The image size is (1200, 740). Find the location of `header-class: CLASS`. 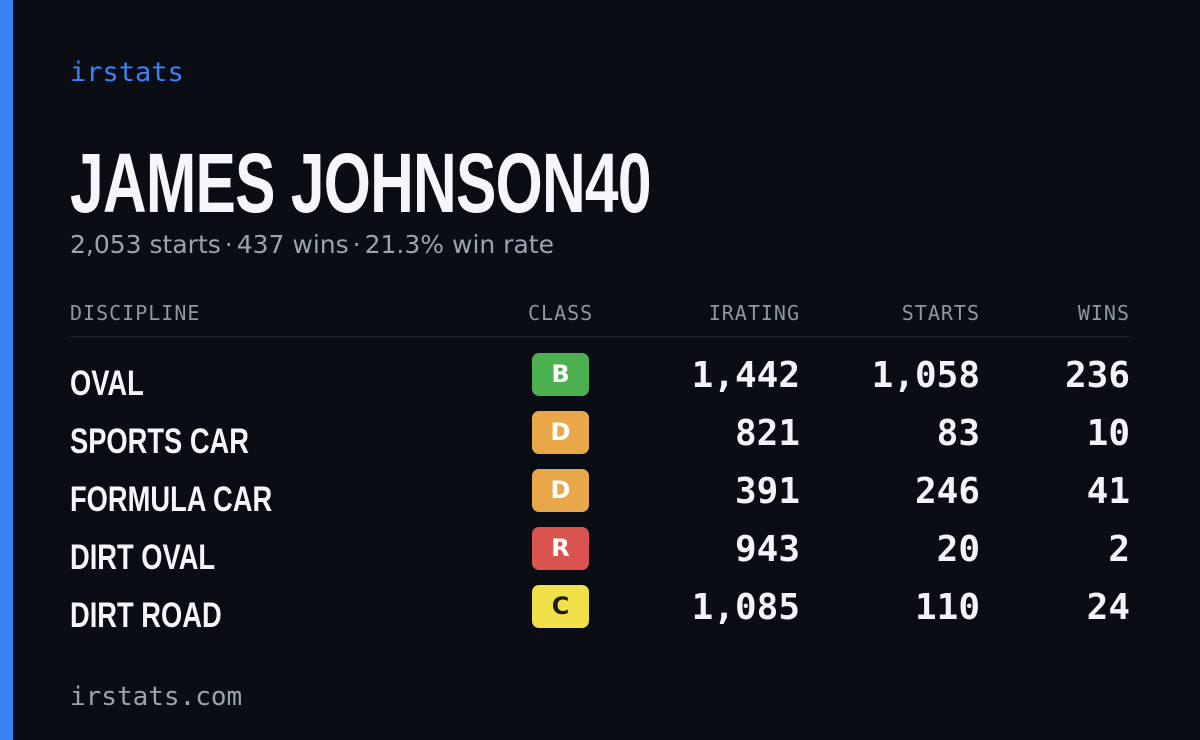

header-class: CLASS is located at coordinates (561, 313).